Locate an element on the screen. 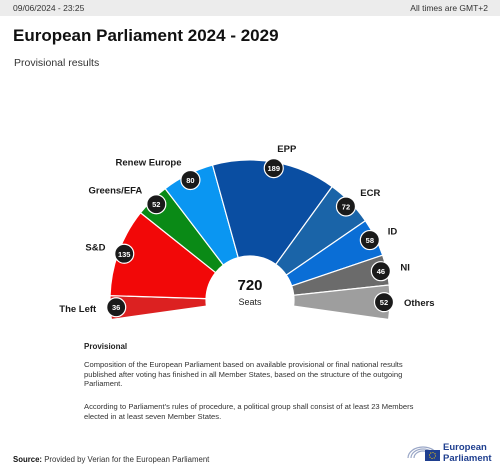 The height and width of the screenshot is (472, 500). seat-count-ni: 46 is located at coordinates (381, 271).